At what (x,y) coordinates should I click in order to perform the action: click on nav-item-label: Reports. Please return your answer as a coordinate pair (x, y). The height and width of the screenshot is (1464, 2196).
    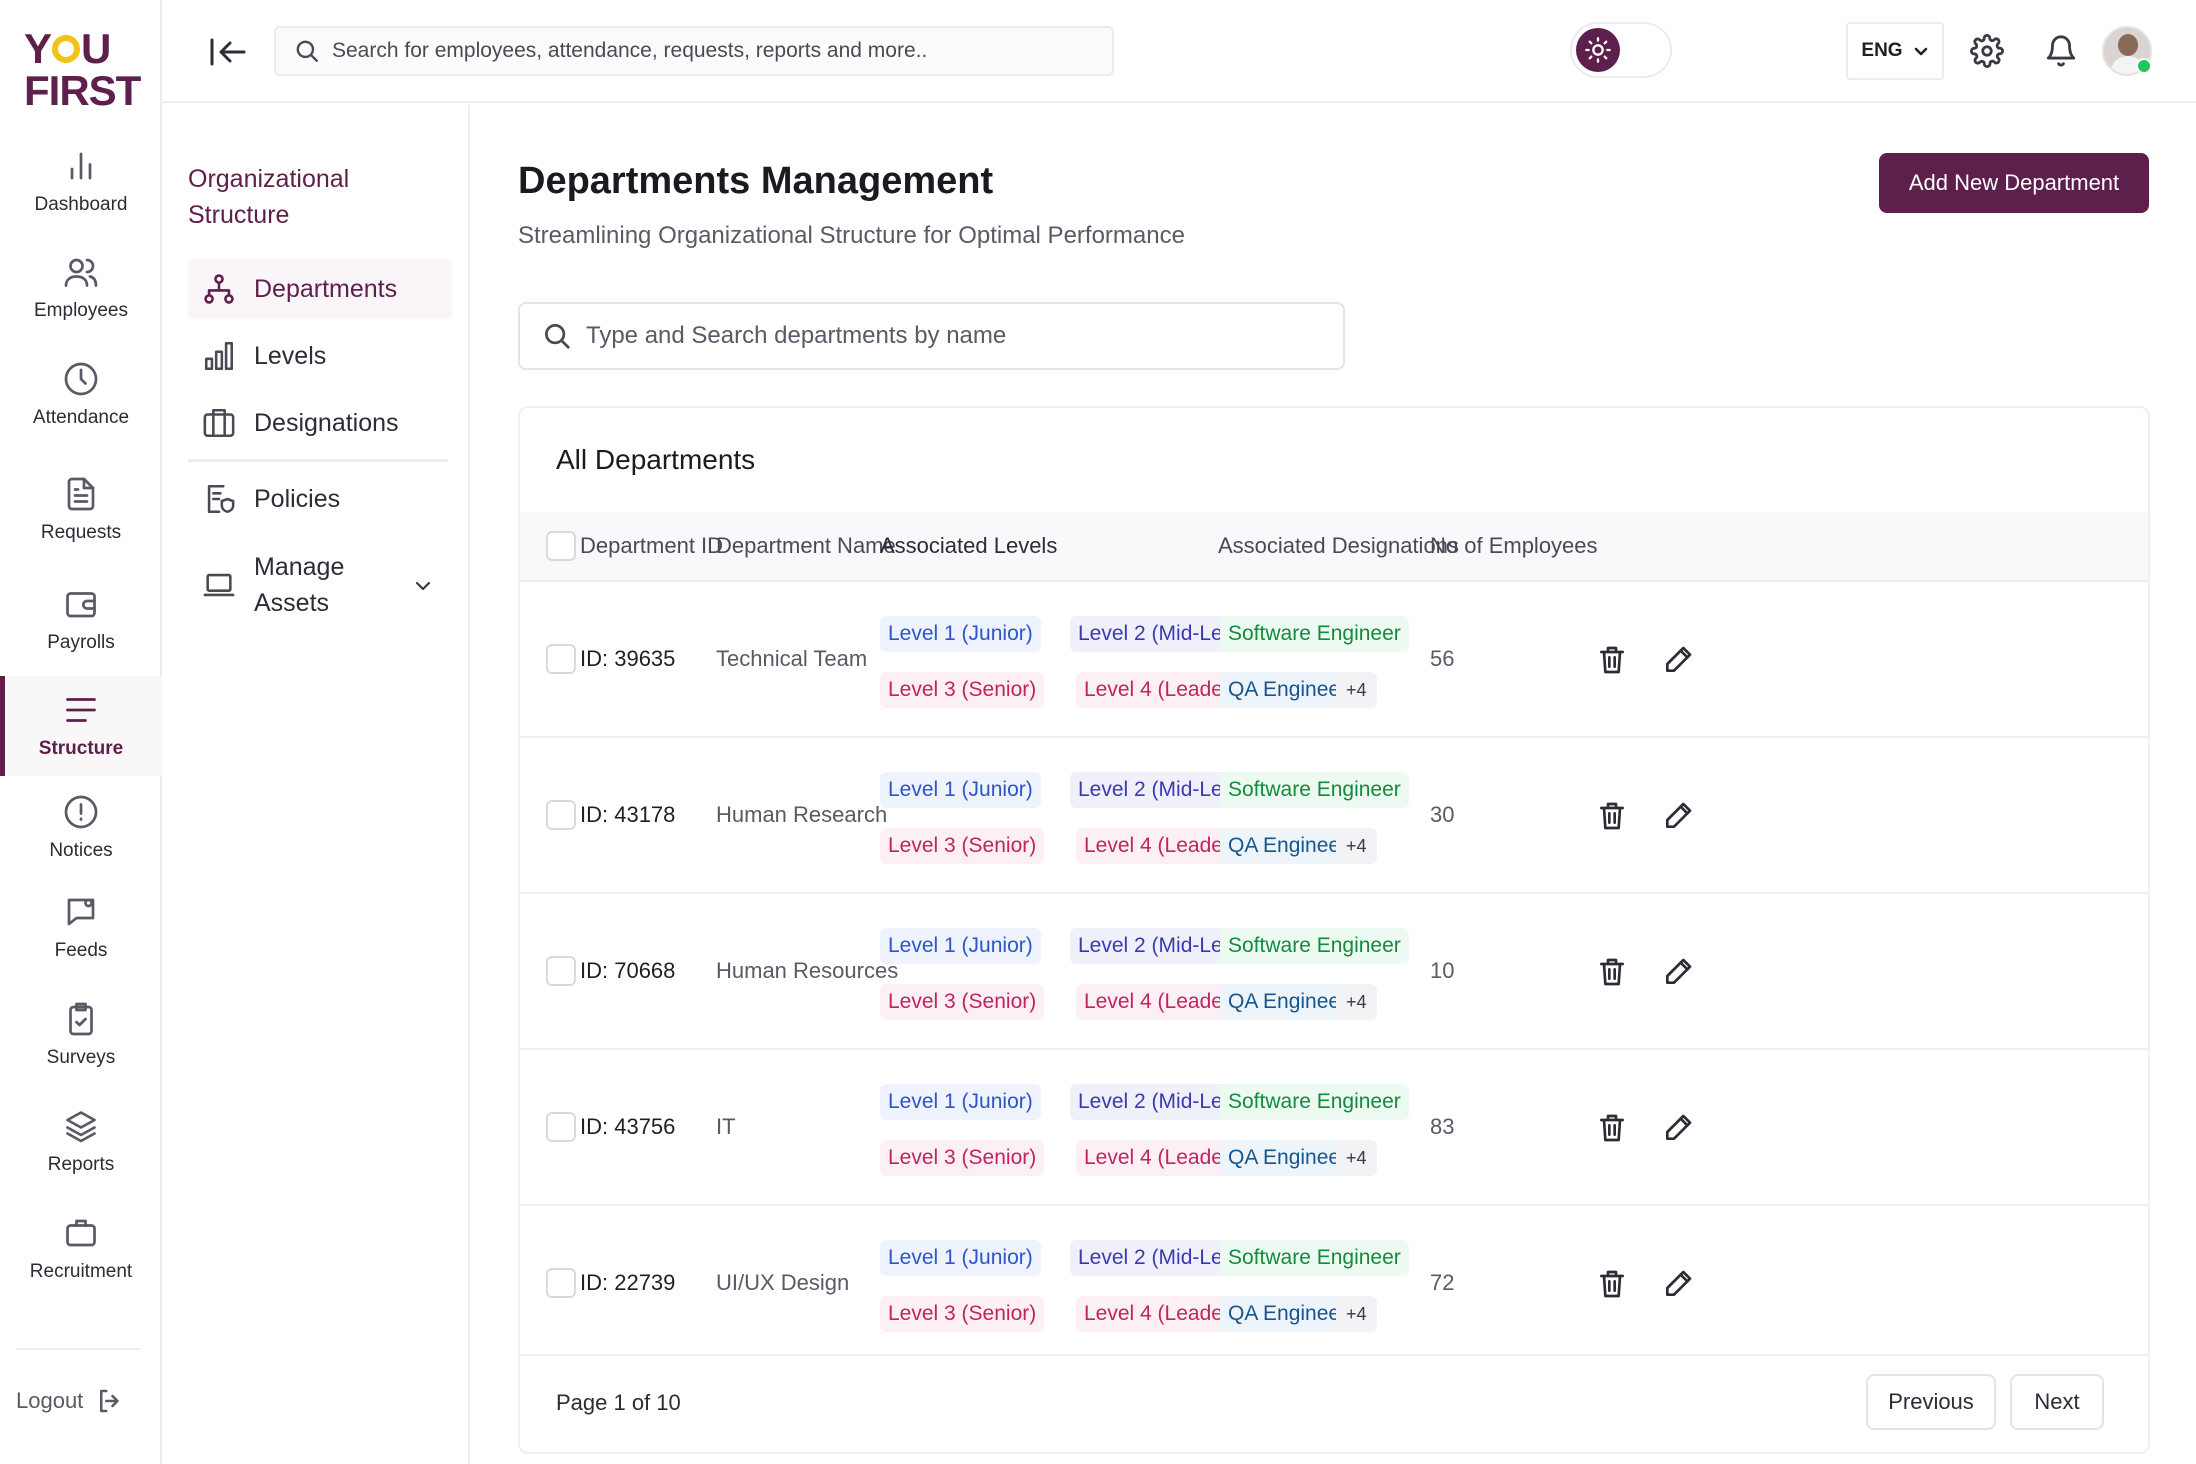
    Looking at the image, I should click on (81, 1164).